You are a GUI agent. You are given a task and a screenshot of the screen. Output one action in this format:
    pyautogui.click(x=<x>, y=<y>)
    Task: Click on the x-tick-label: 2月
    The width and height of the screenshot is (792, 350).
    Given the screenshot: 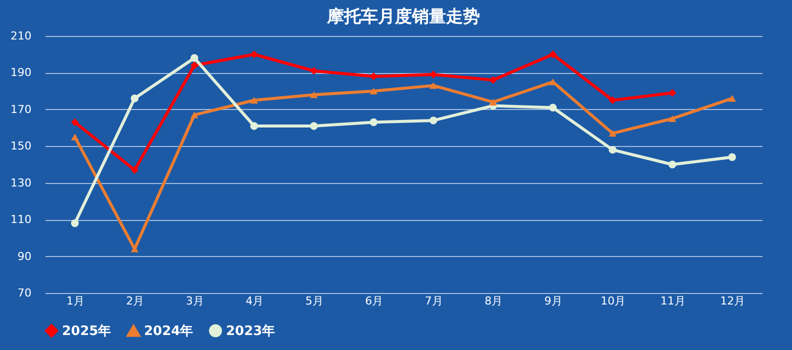 What is the action you would take?
    pyautogui.click(x=135, y=301)
    